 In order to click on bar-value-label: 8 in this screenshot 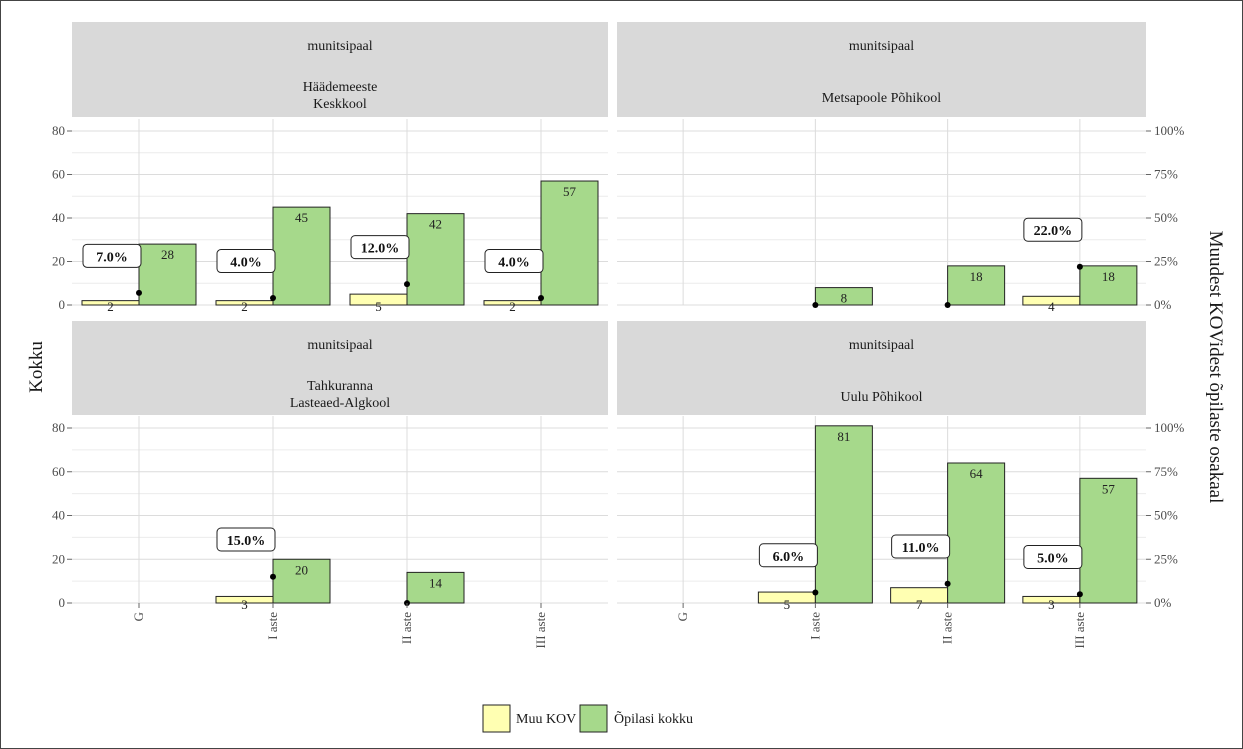, I will do `click(844, 298)`.